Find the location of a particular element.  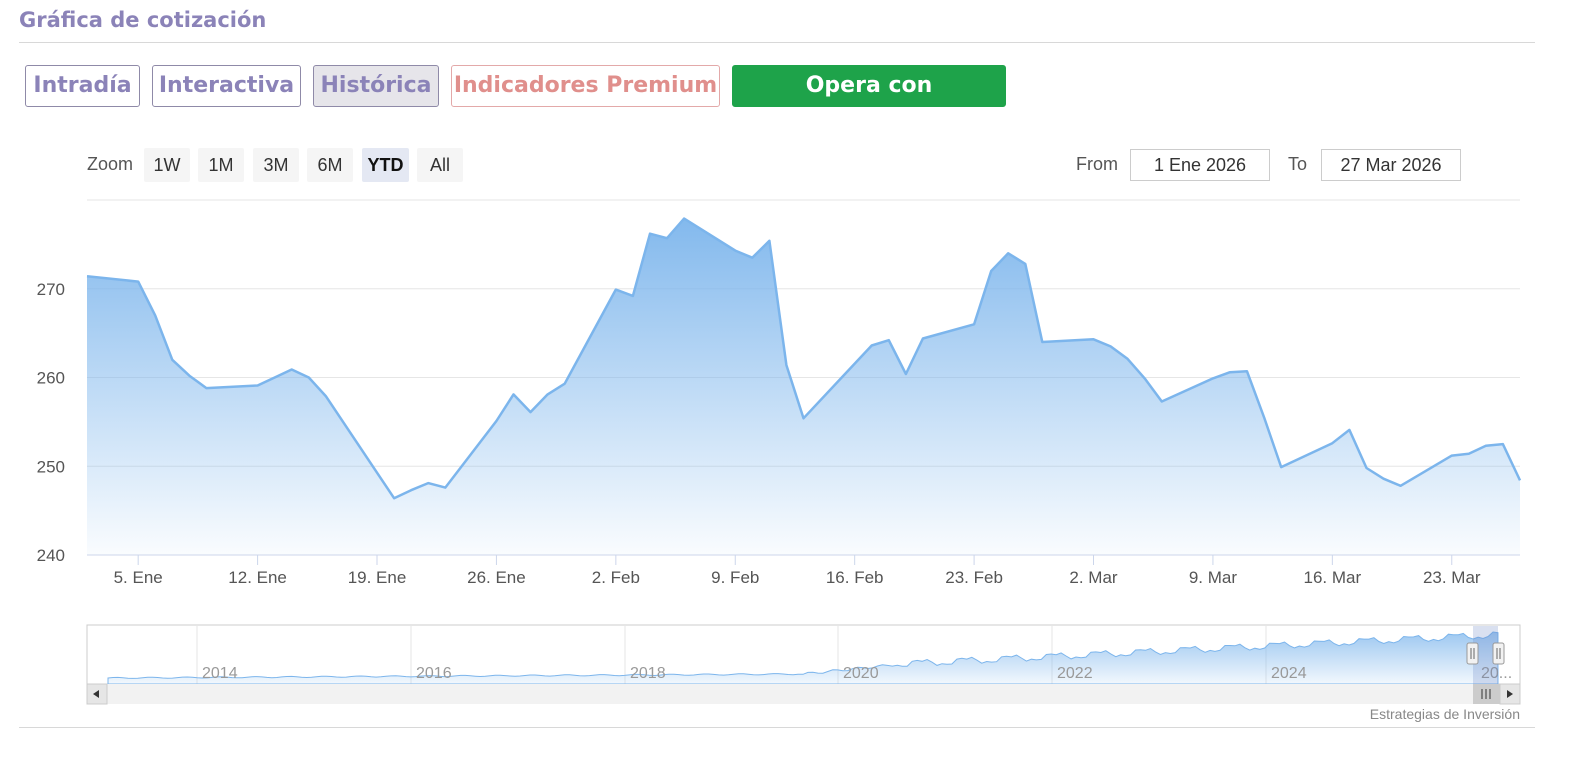

x-tick-label: 12. Ene is located at coordinates (257, 577).